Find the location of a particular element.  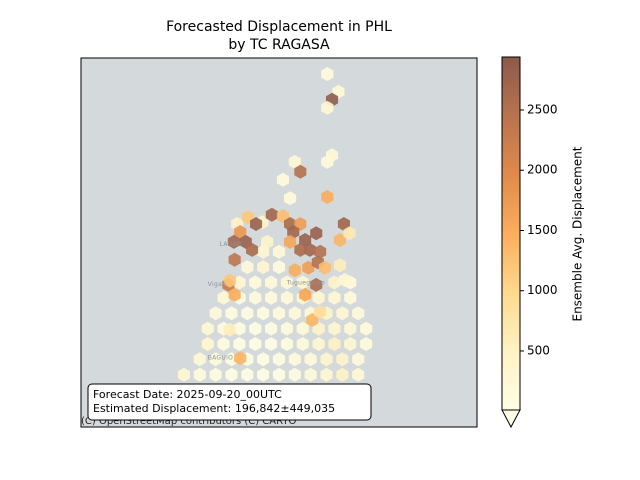

place-labels: LAOAG Vigan Tuguegarao BAGUIO is located at coordinates (266, 301).